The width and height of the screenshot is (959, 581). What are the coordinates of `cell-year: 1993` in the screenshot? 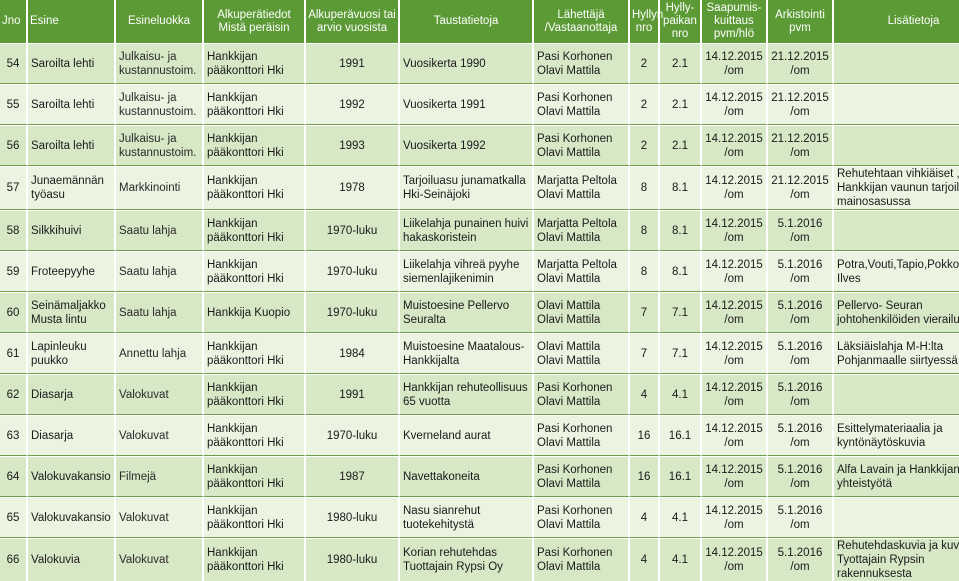 It's located at (353, 145).